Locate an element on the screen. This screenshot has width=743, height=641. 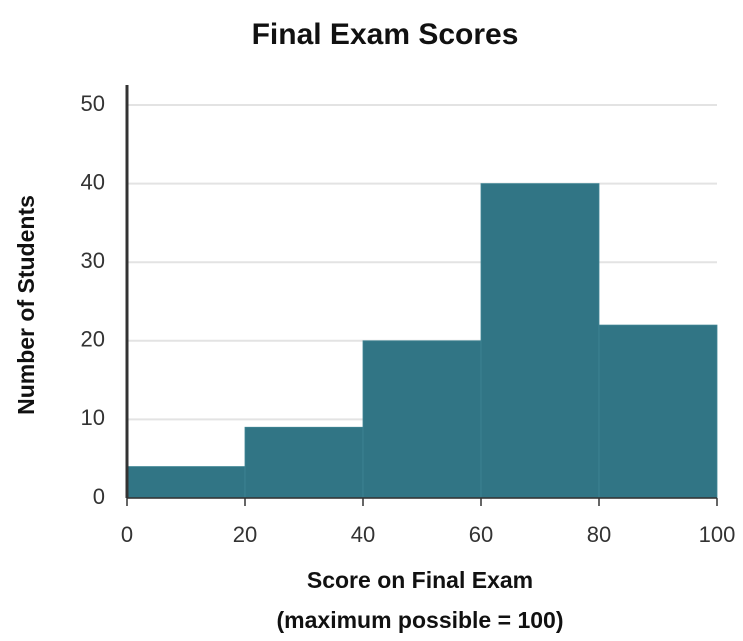
chart-title: Final Exam Scores is located at coordinates (385, 34).